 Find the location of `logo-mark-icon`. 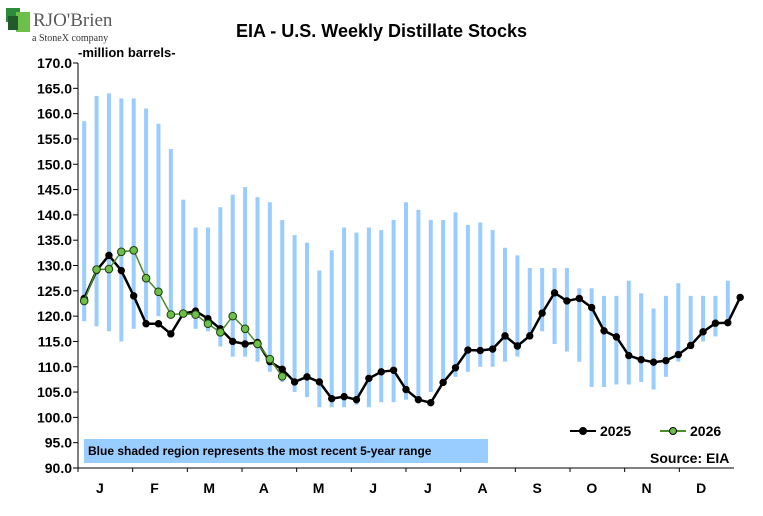

logo-mark-icon is located at coordinates (18, 20).